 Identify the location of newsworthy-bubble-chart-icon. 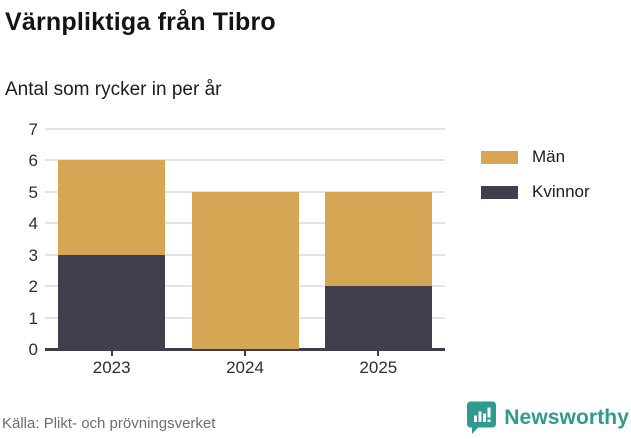
(481, 417).